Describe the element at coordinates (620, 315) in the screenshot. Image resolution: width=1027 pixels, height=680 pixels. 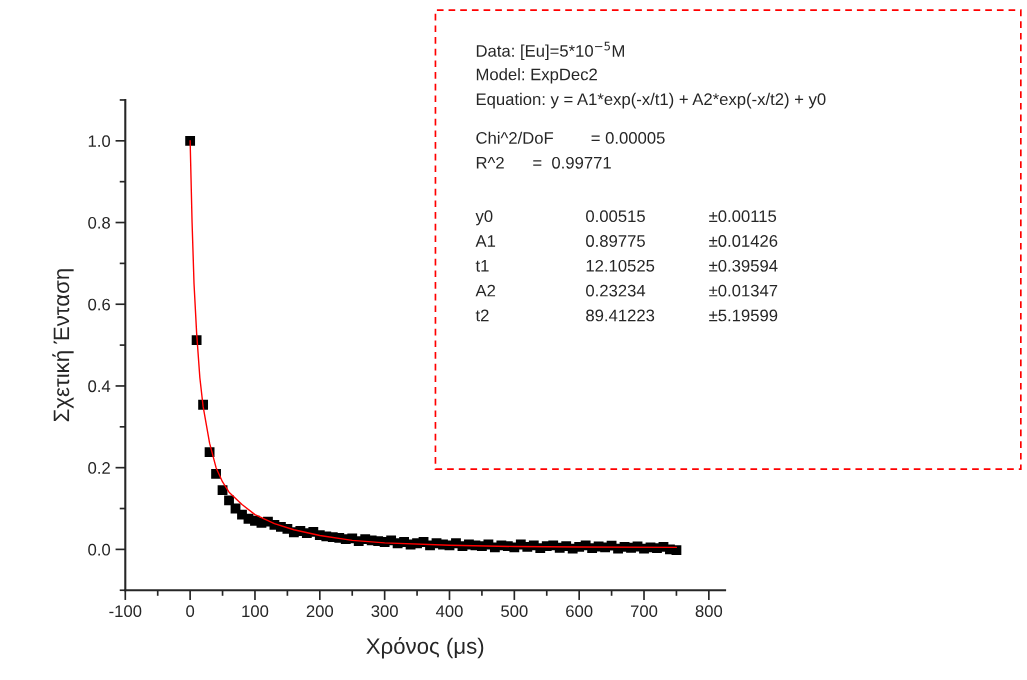
I see `annotation: 89.41223` at that location.